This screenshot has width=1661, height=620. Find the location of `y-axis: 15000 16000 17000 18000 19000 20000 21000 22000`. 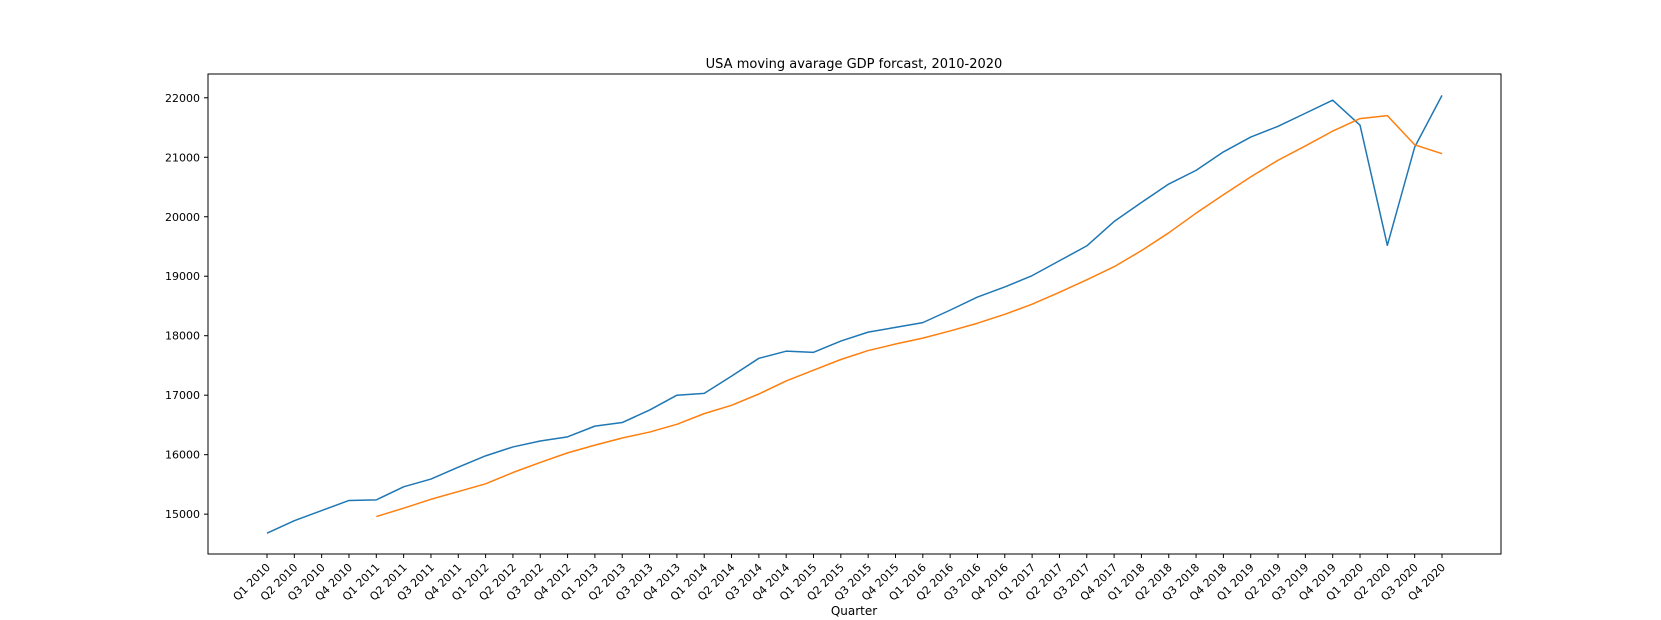

y-axis: 15000 16000 17000 18000 19000 20000 21000 22000 is located at coordinates (186, 306).